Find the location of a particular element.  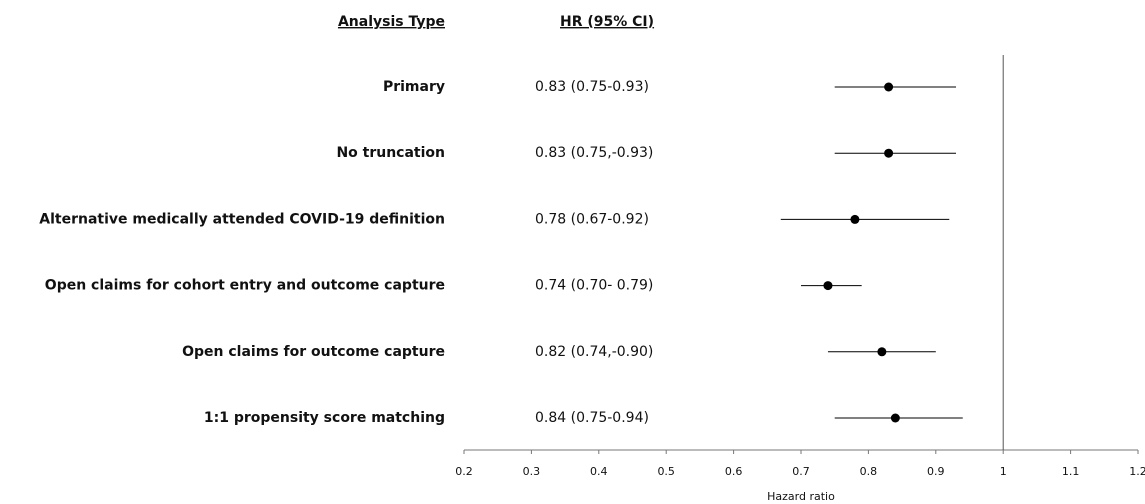

category-label: Primary is located at coordinates (414, 87).